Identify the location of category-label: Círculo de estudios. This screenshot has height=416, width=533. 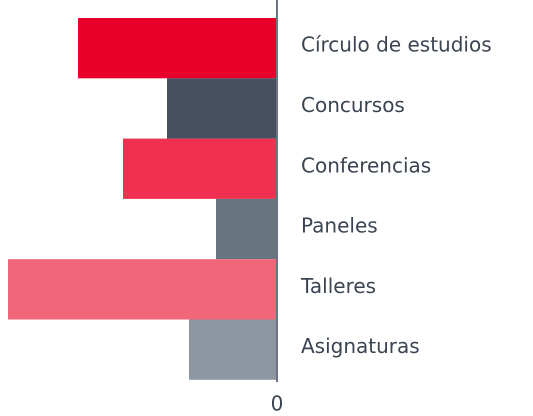
(396, 45).